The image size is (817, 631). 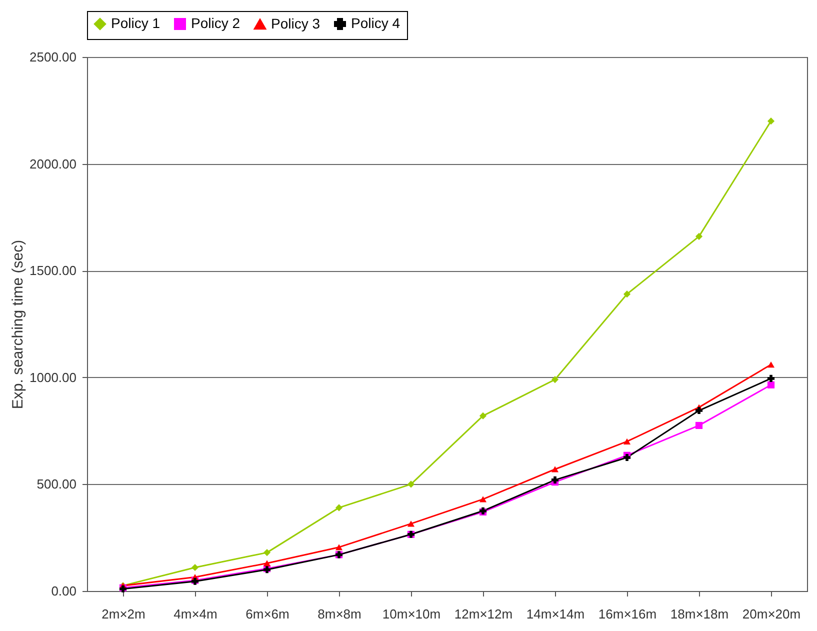 What do you see at coordinates (268, 614) in the screenshot?
I see `x-tick-label: 6m×6m` at bounding box center [268, 614].